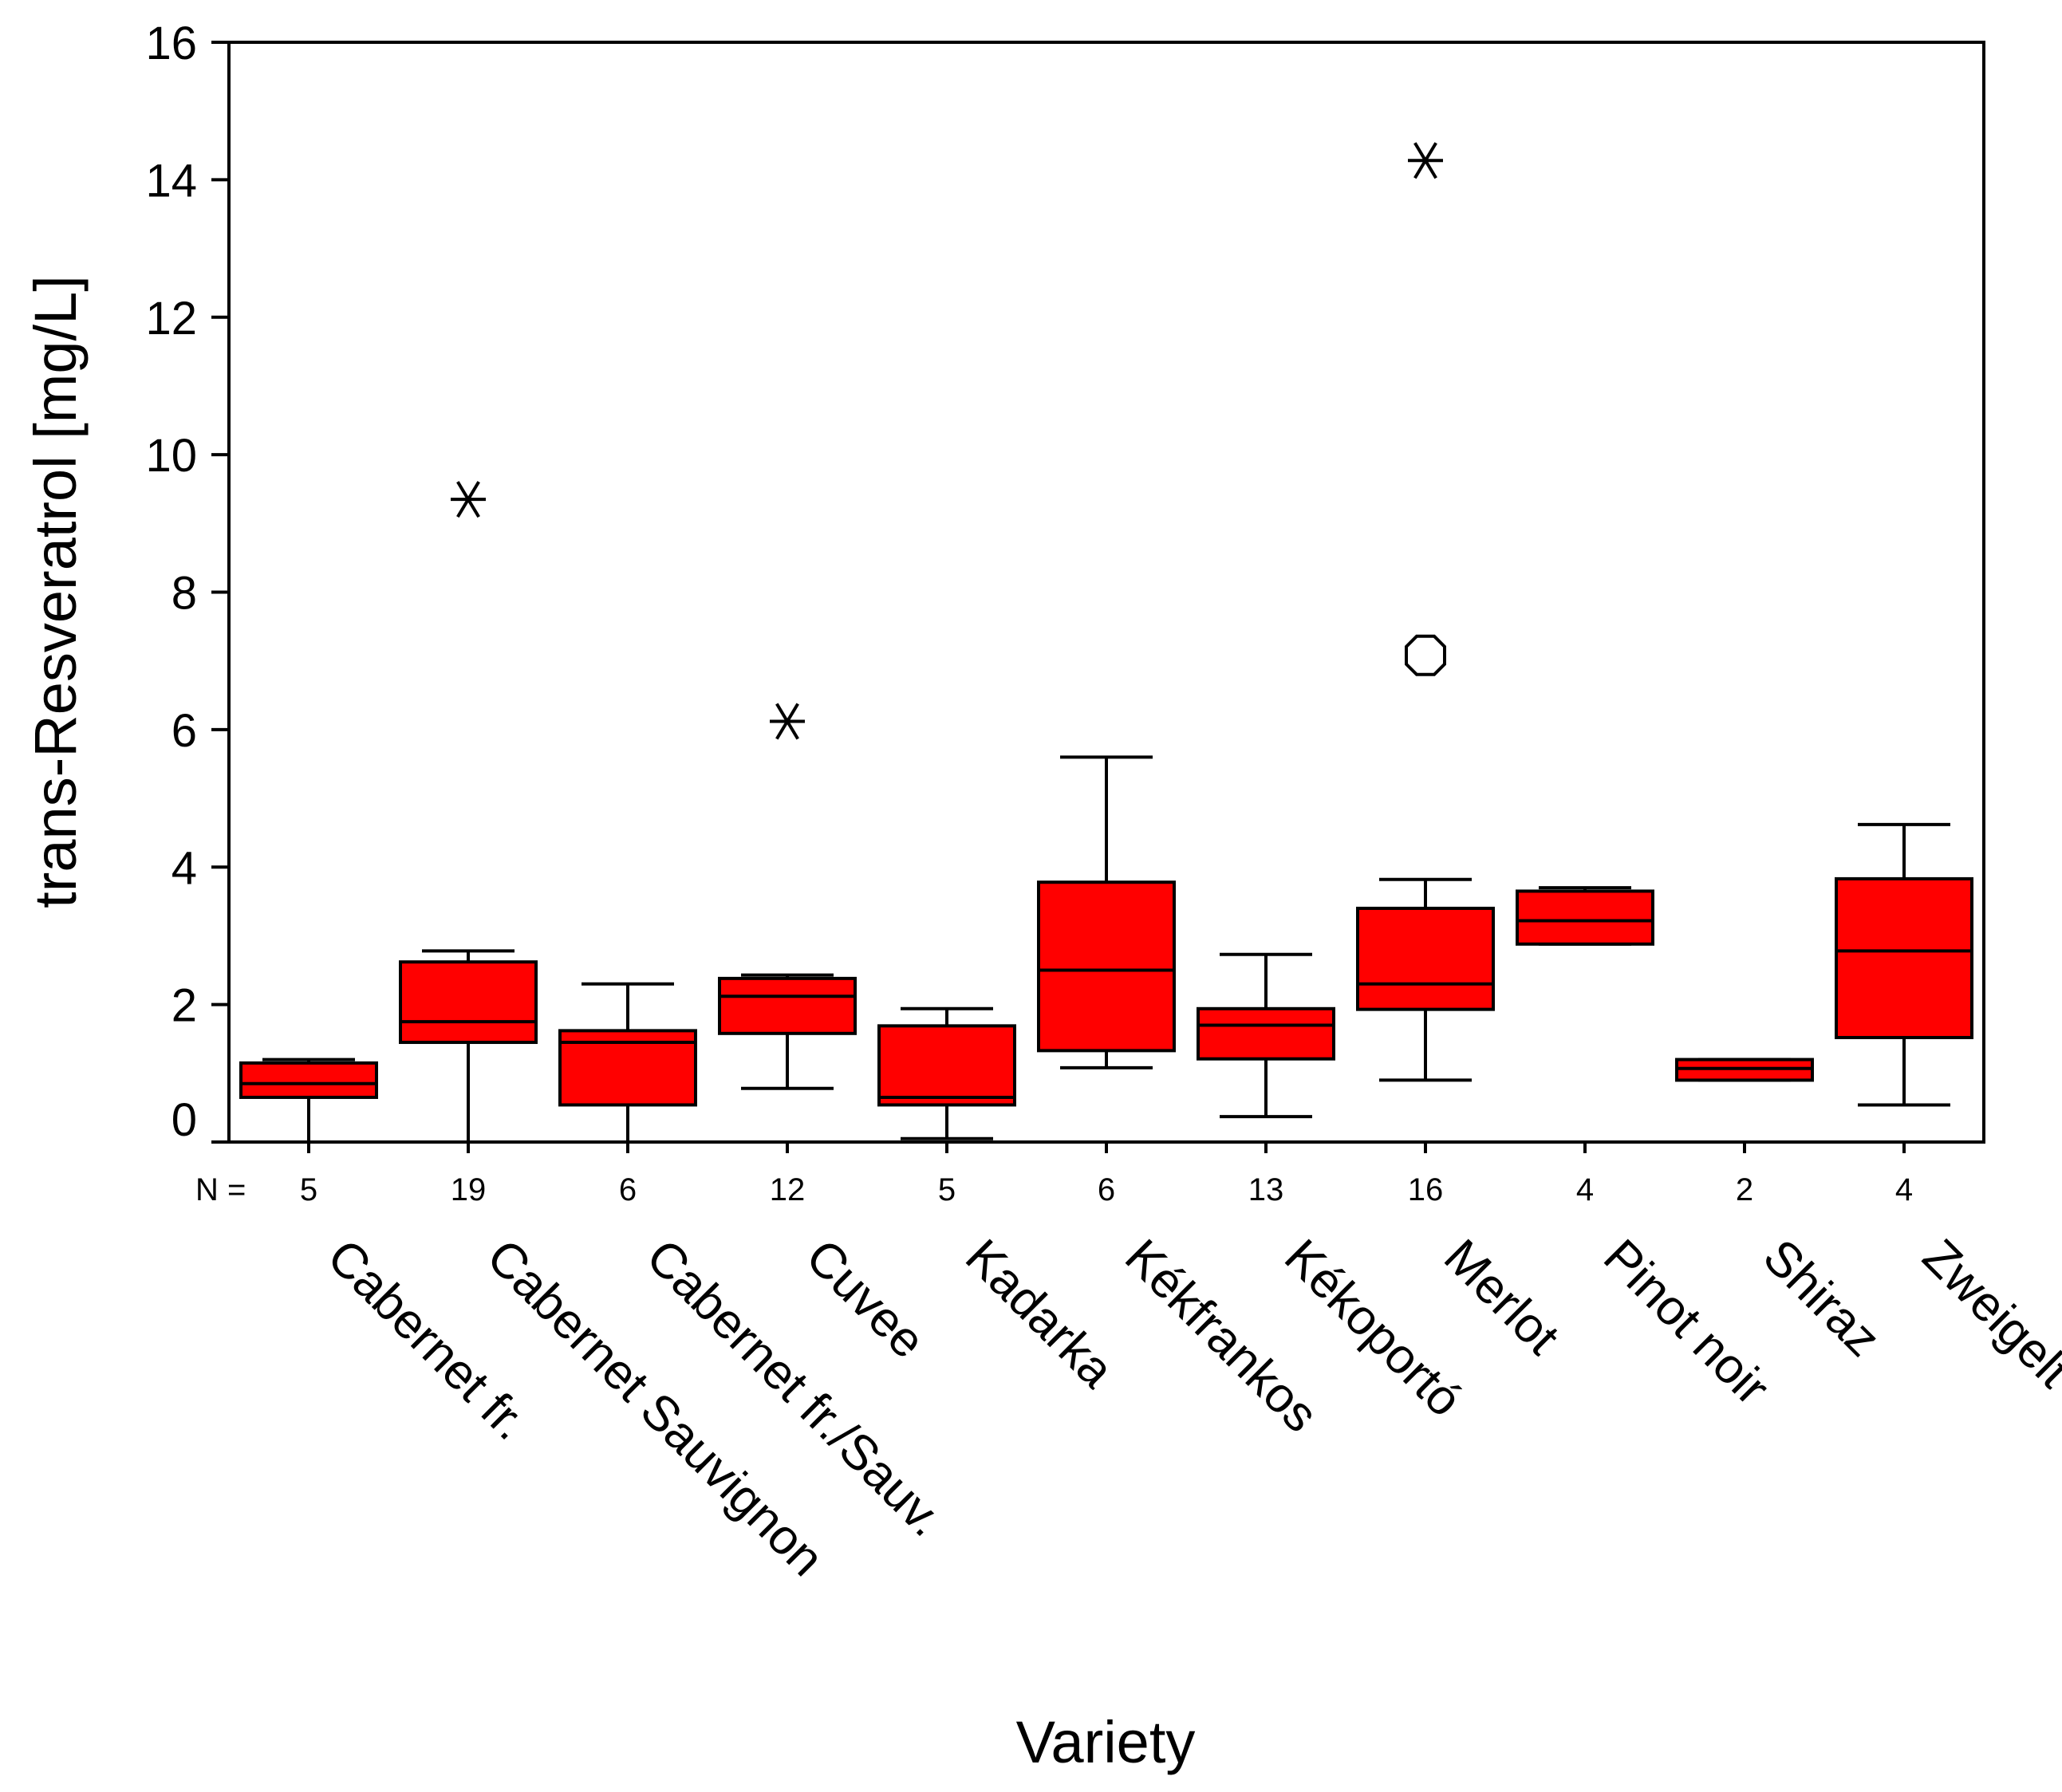 The image size is (2062, 1792). What do you see at coordinates (55, 591) in the screenshot?
I see `y-axis-label: trans-Resveratrol [mg/L]` at bounding box center [55, 591].